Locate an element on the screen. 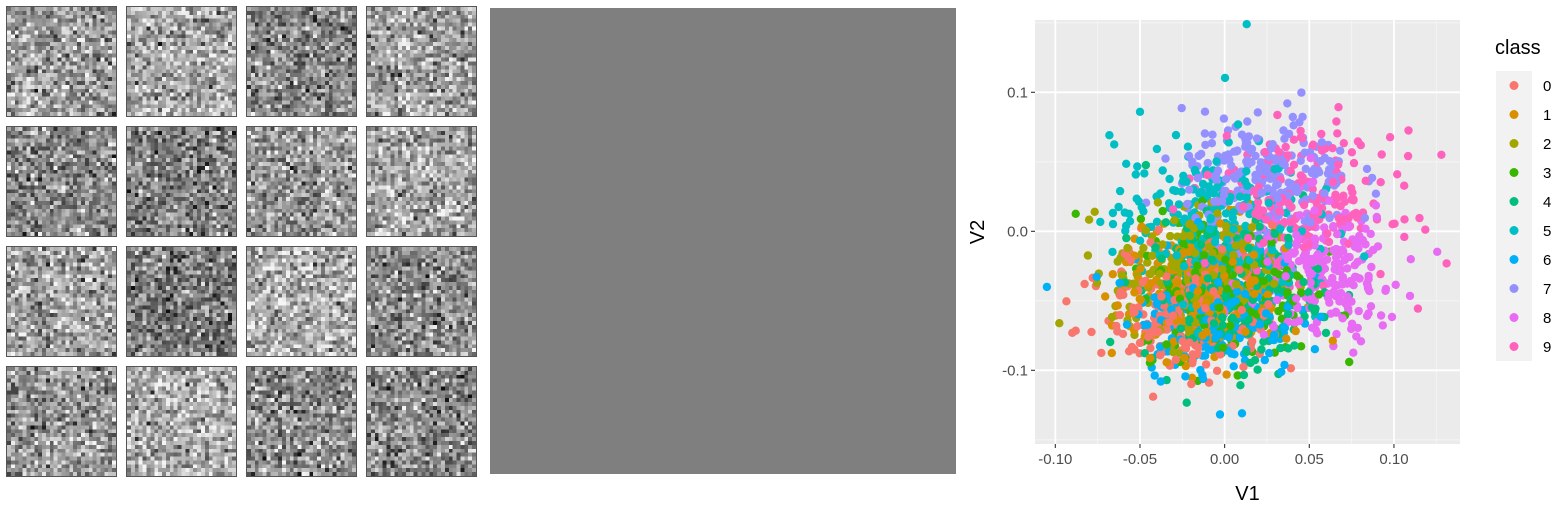  legend-swatch is located at coordinates (1514, 143).